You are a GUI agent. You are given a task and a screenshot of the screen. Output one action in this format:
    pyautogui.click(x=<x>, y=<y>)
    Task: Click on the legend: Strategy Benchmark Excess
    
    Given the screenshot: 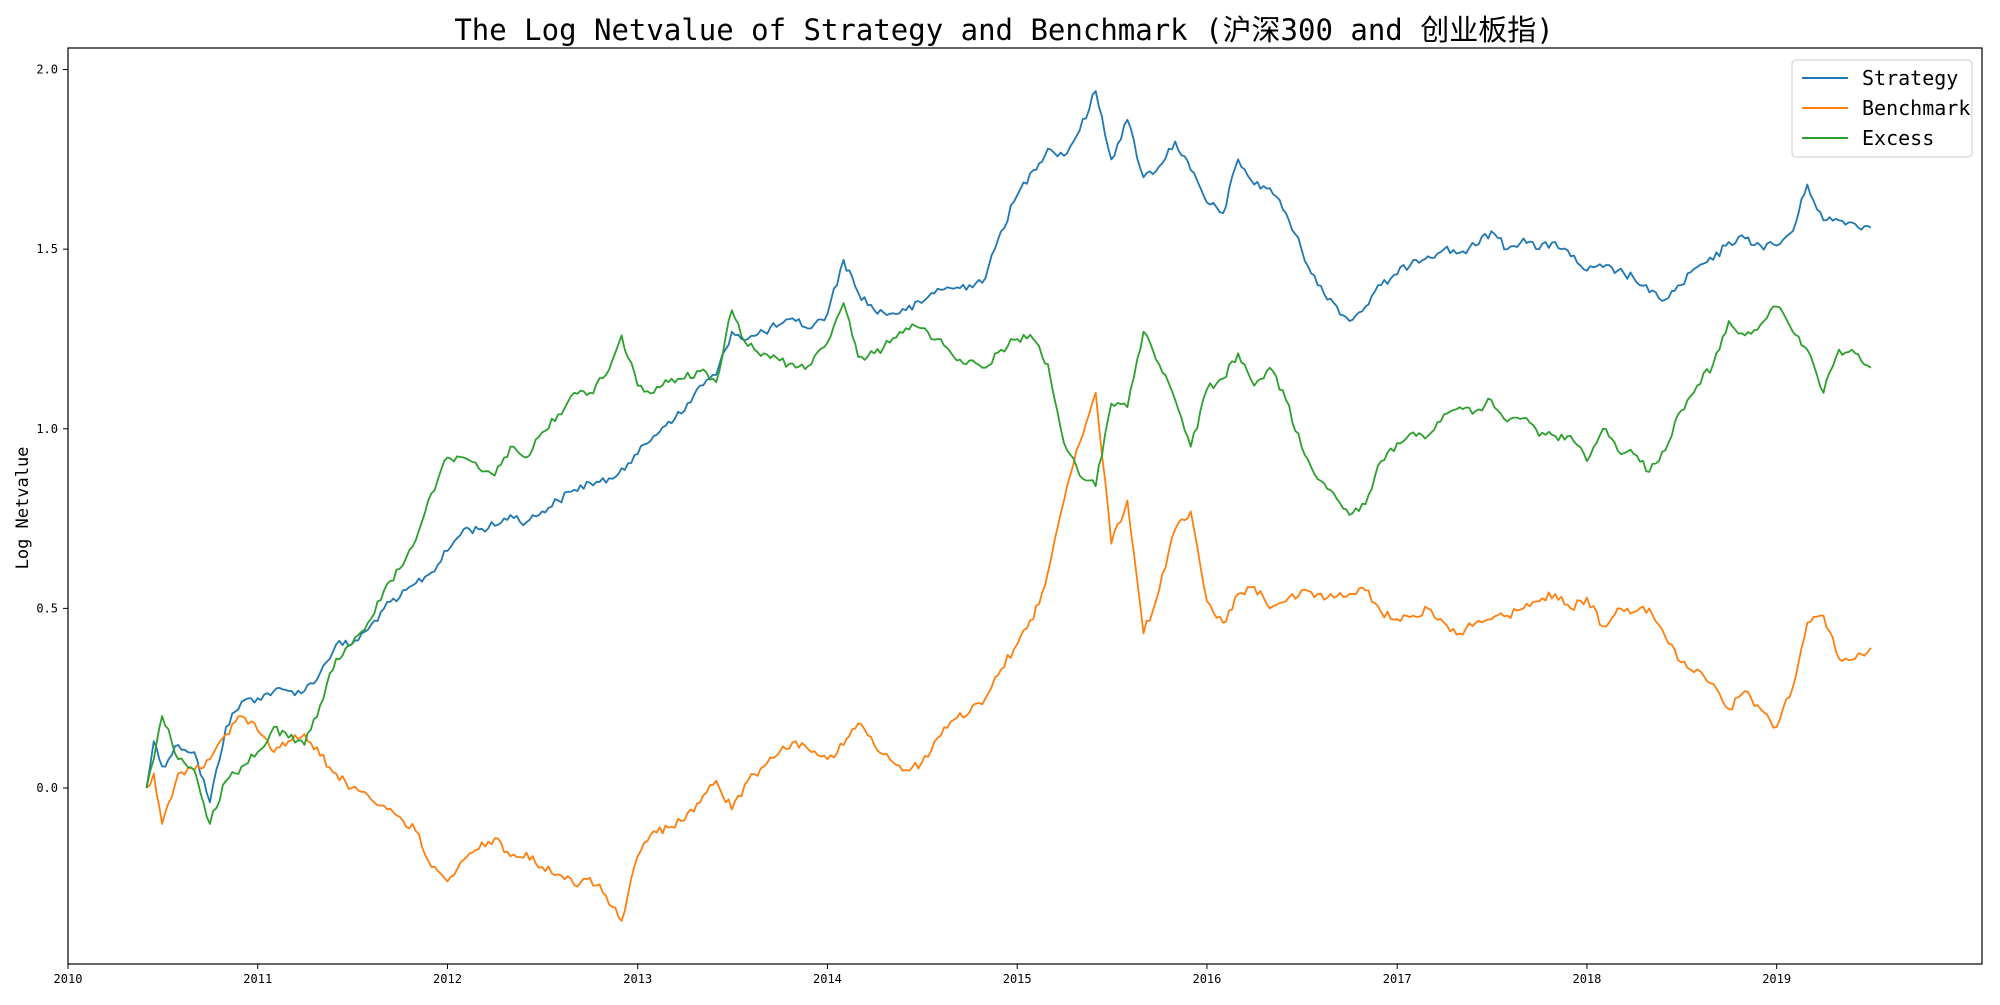 What is the action you would take?
    pyautogui.click(x=1882, y=108)
    